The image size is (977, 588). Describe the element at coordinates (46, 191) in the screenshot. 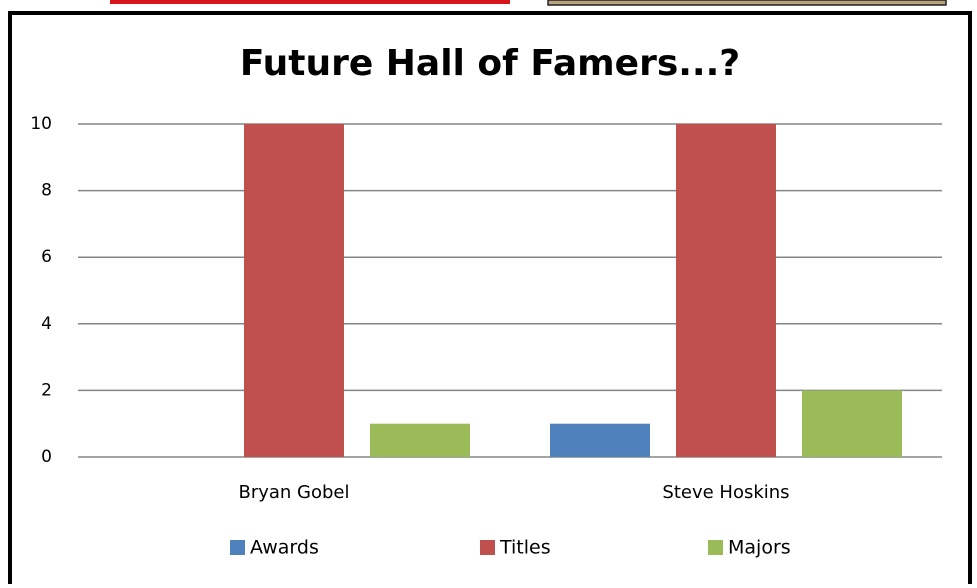

I see `y-tick-label: 8` at that location.